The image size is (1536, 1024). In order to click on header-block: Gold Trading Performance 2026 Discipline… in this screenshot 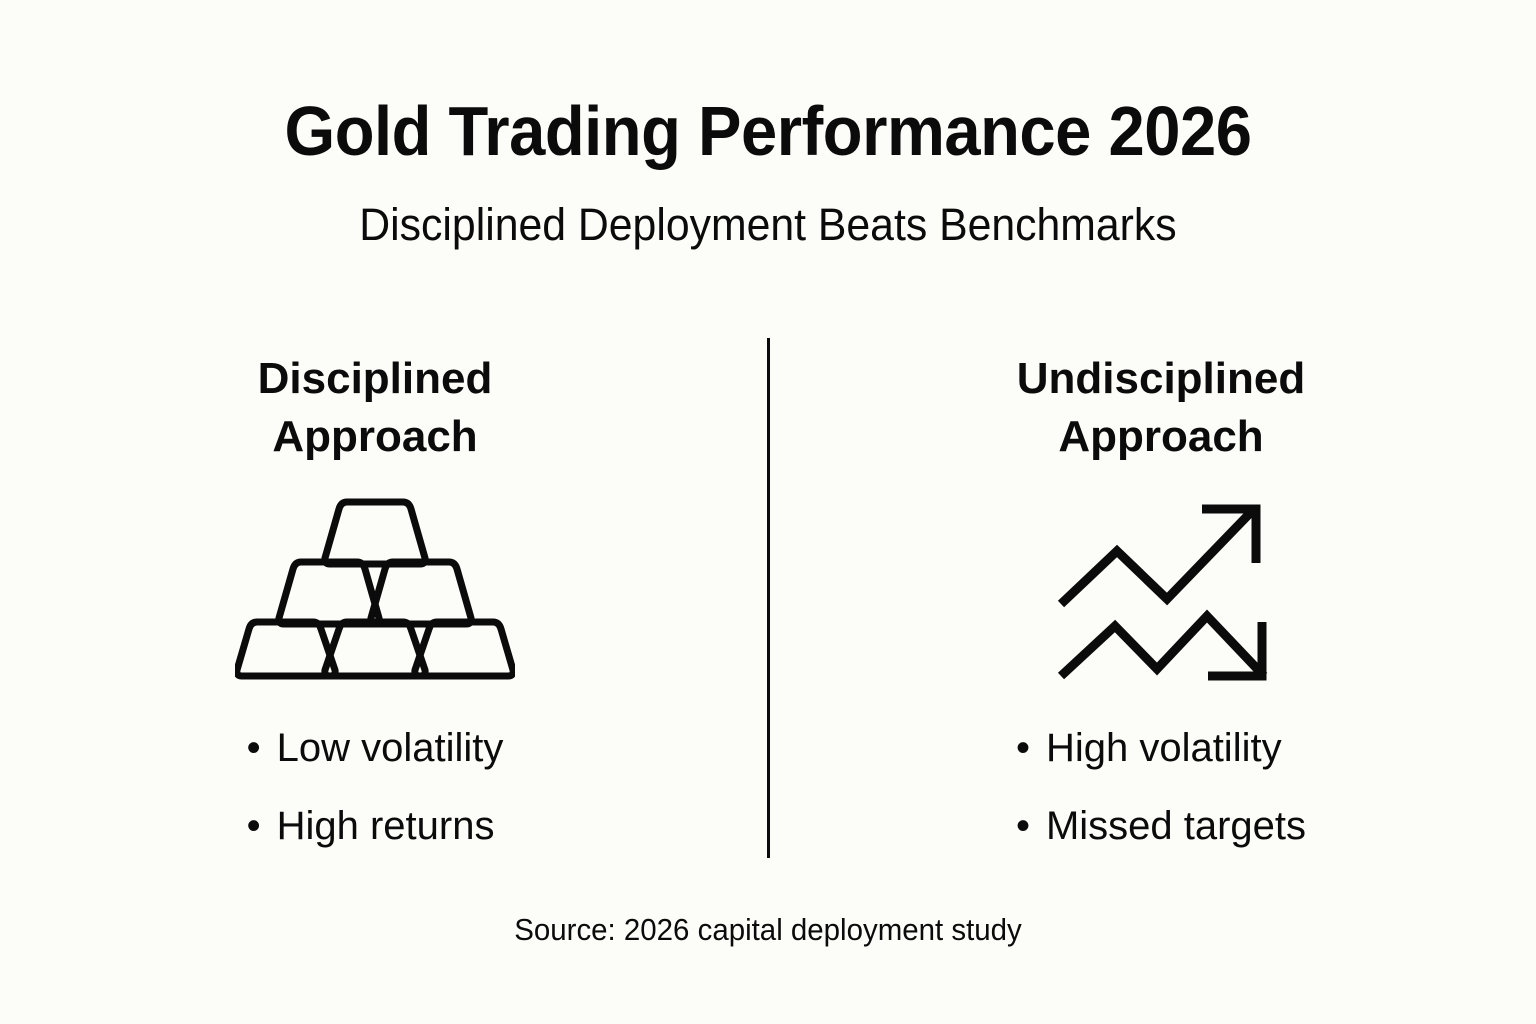, I will do `click(768, 171)`.